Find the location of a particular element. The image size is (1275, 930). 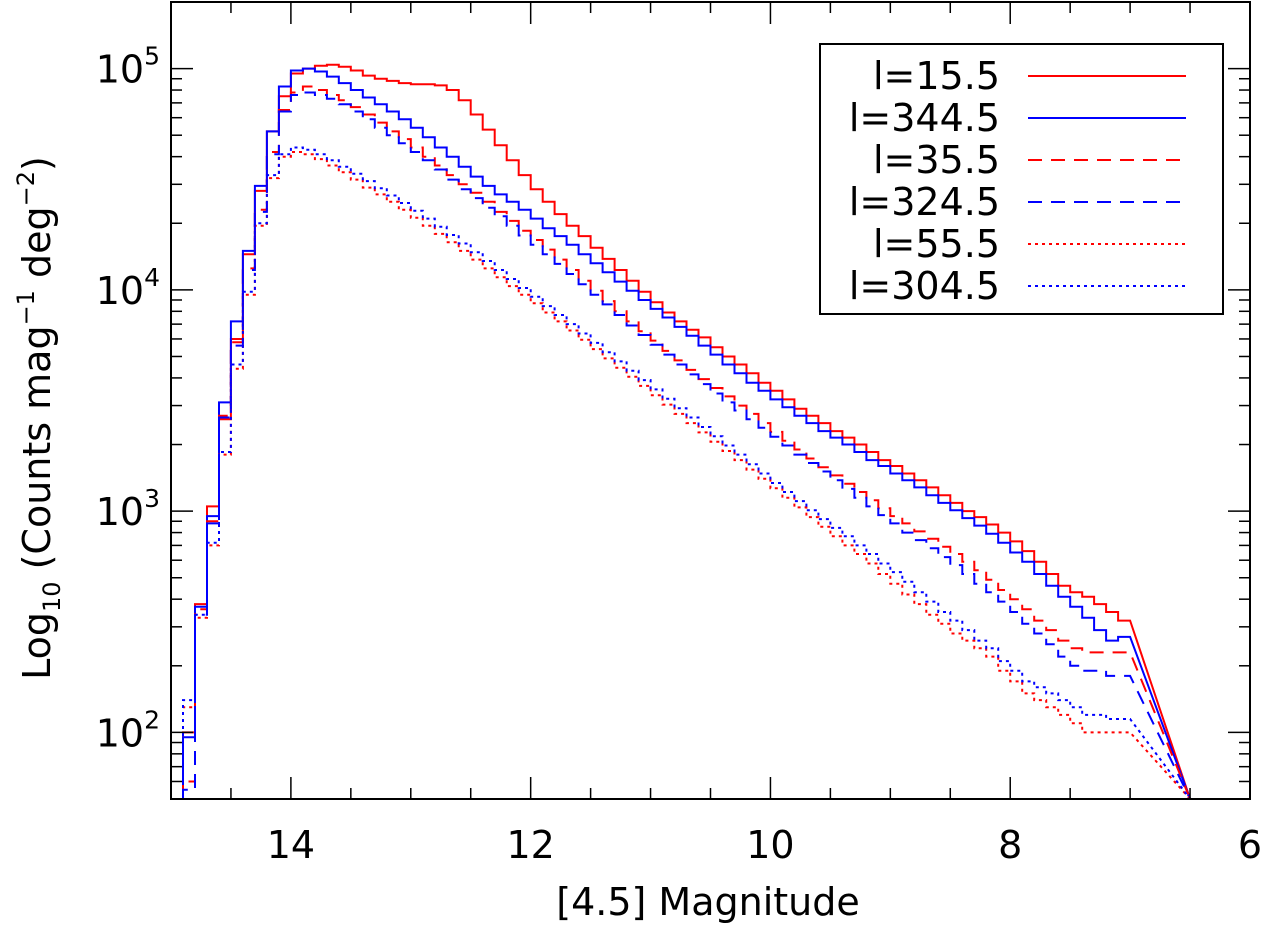

legend-label: l=55.5 is located at coordinates (936, 244).